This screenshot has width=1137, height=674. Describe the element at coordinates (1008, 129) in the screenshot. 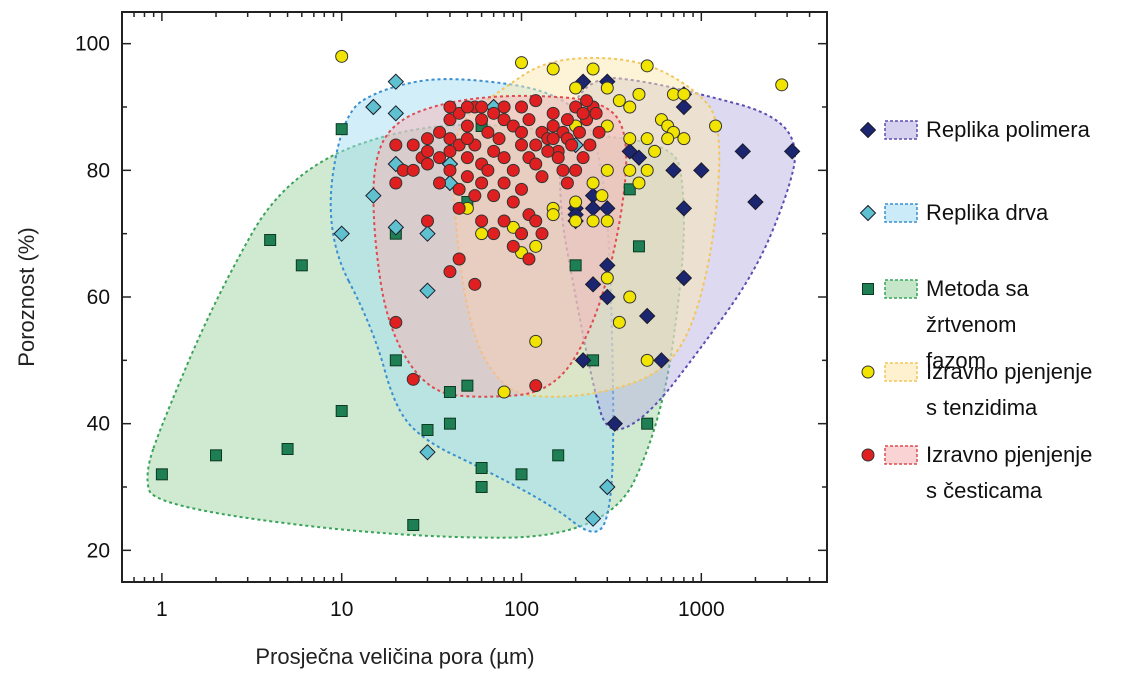

I see `legend-label-replika-polimera: Replika polimera` at that location.